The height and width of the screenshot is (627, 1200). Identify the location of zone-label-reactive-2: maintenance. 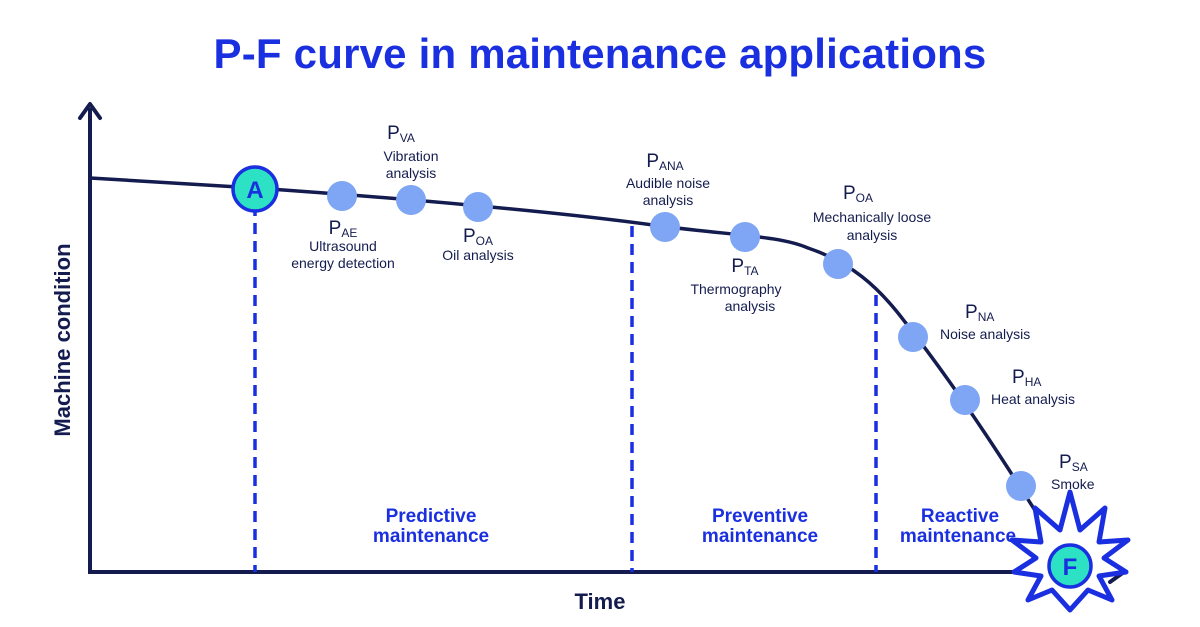
(958, 536).